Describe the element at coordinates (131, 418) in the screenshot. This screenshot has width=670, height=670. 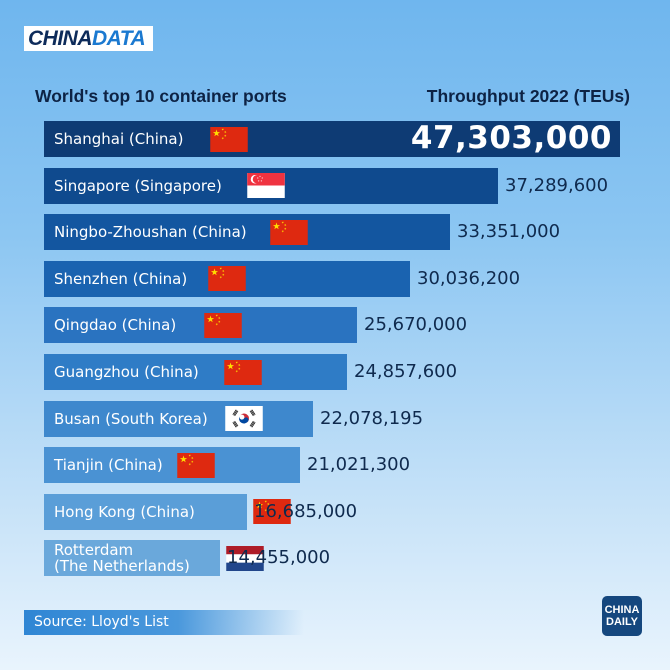
I see `bar-label: Busan (South Korea)` at that location.